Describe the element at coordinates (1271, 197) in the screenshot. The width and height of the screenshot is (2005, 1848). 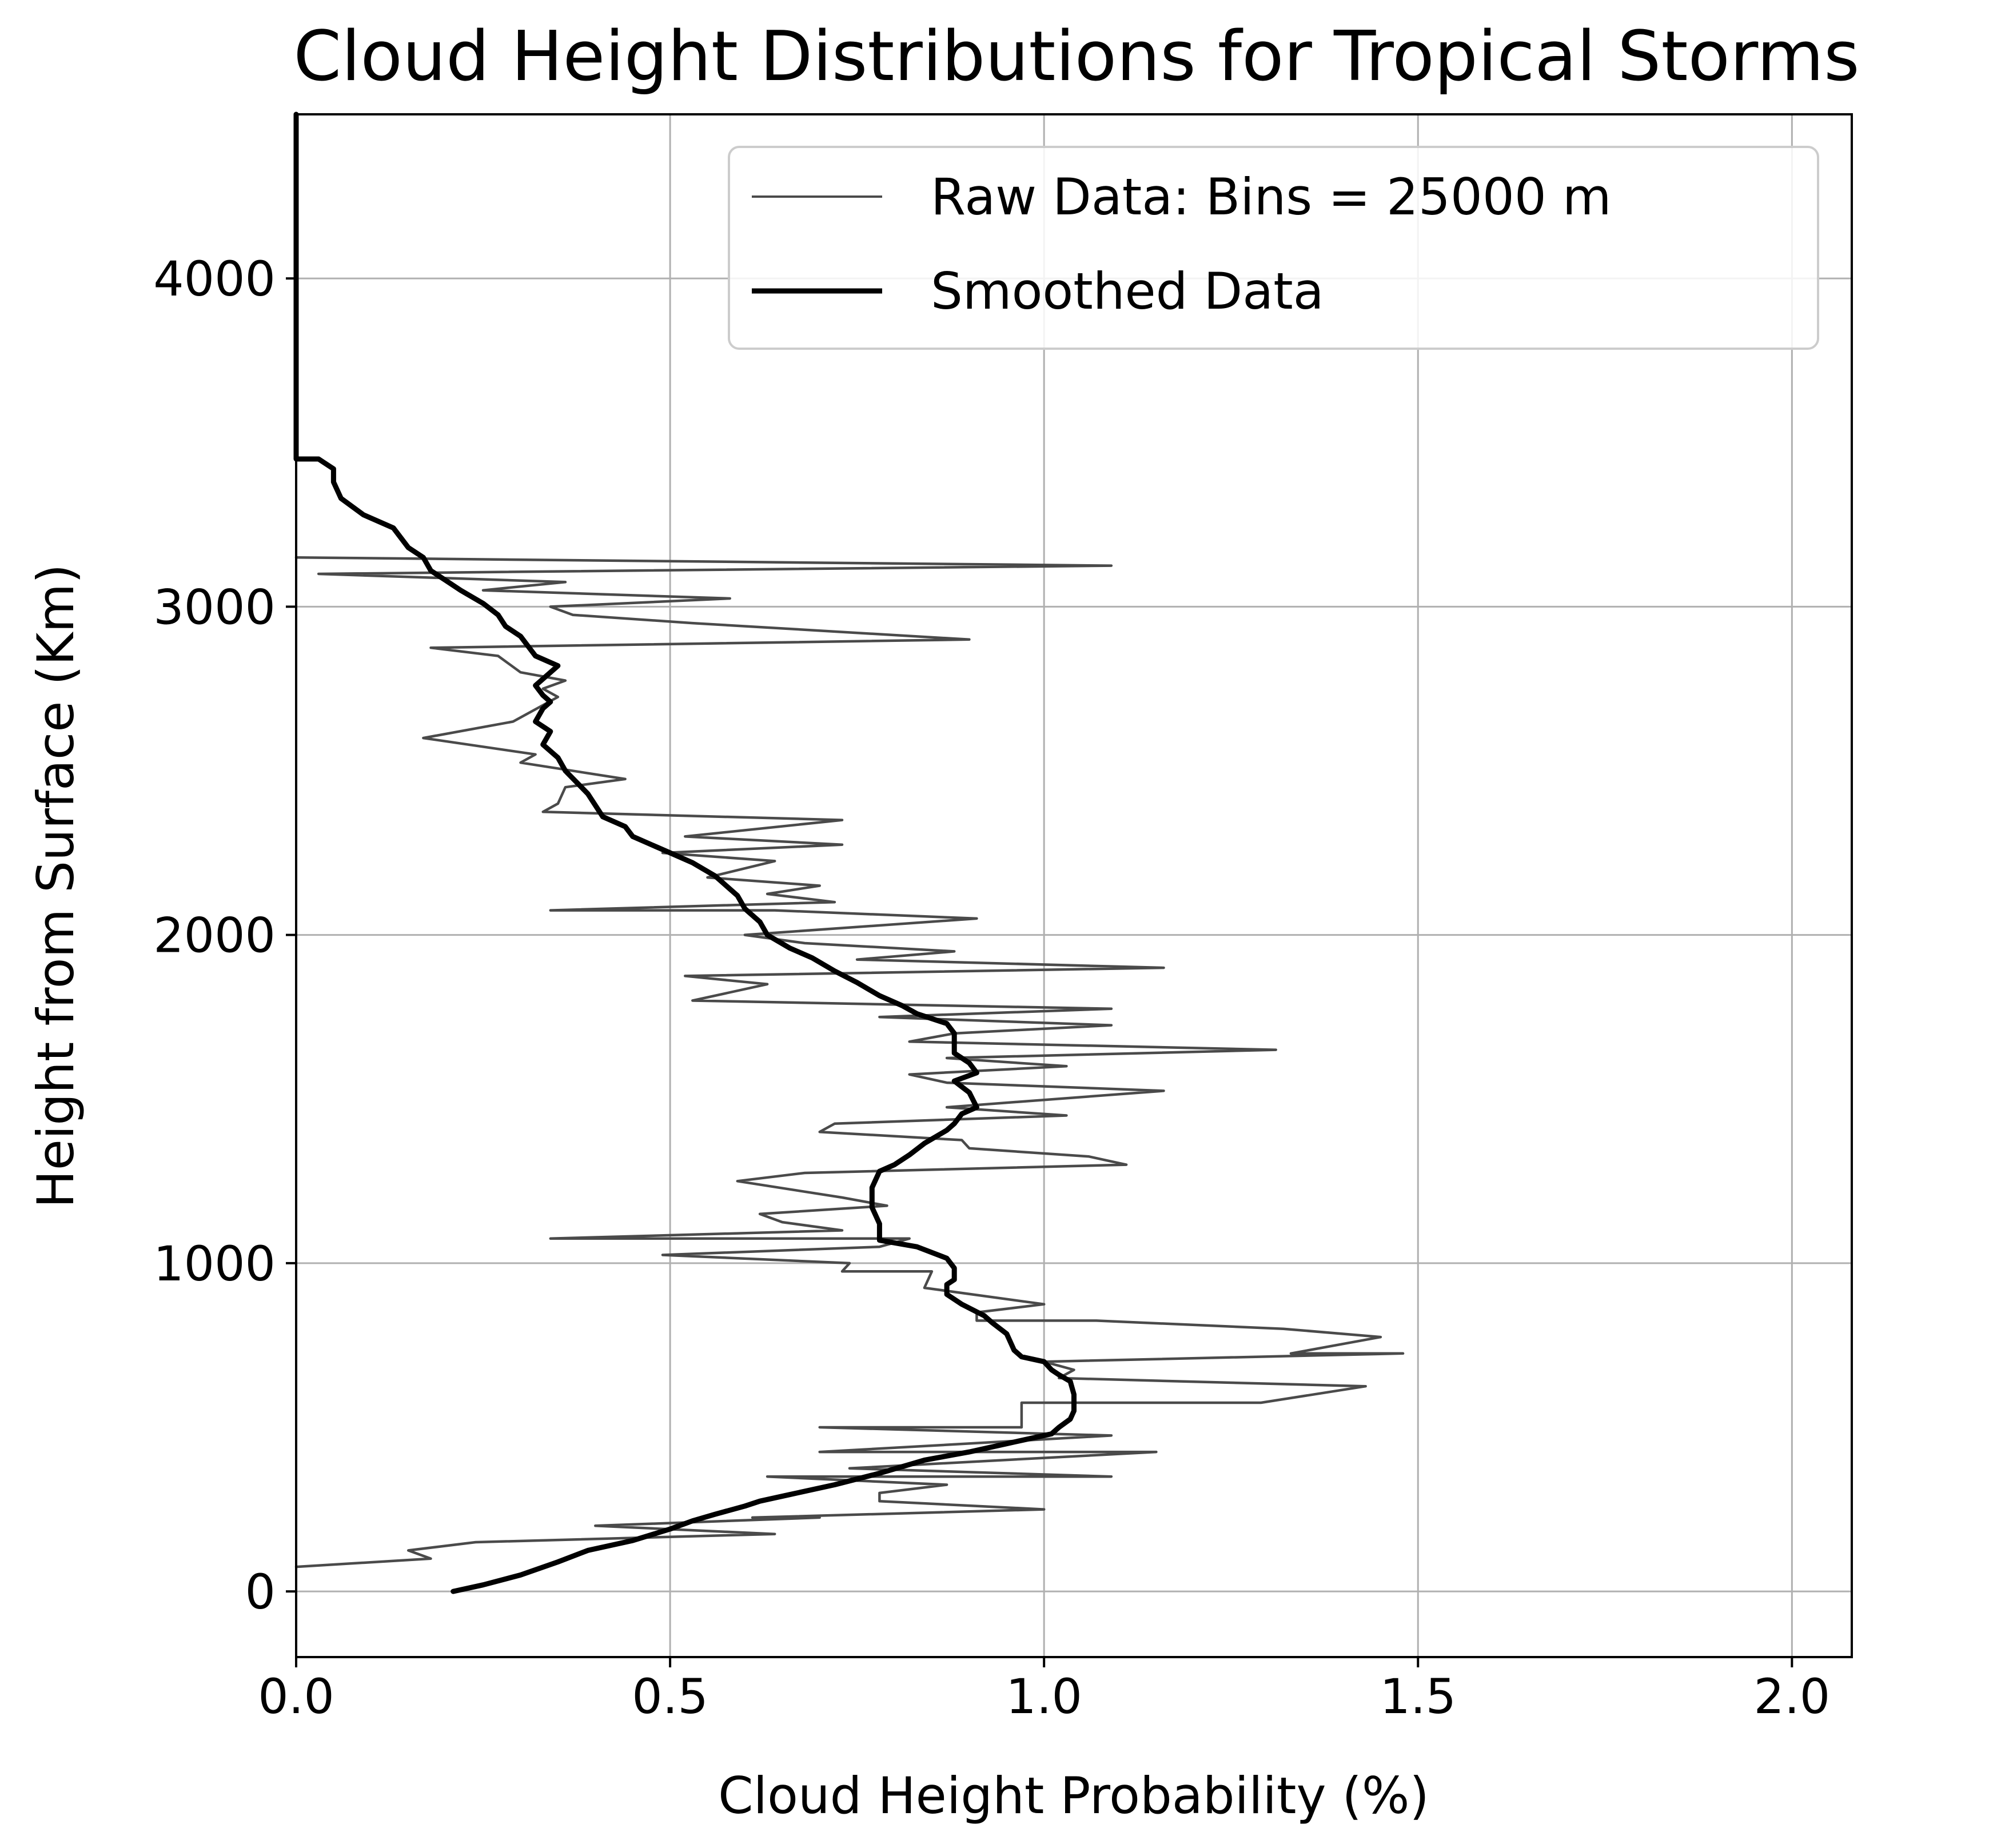
I see `legend-label-raw: Raw Data: Bins = 25000 m` at that location.